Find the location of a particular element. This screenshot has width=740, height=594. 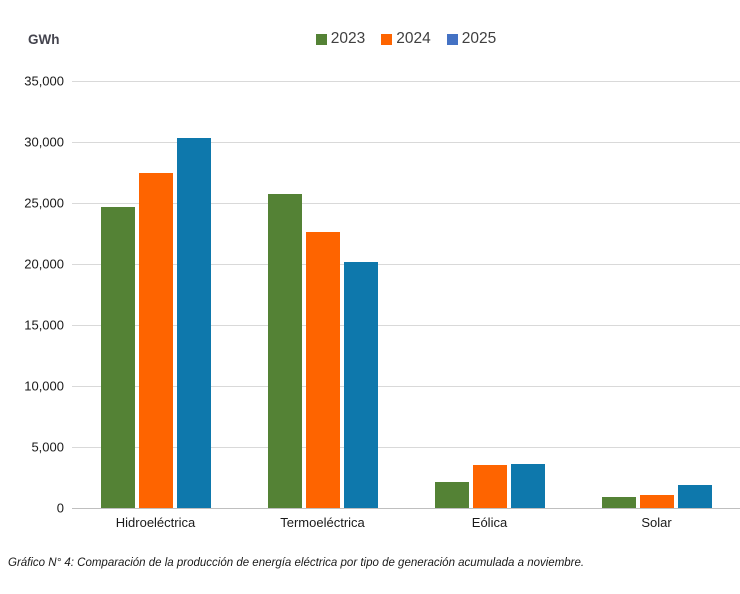

bar-eolica-2024 is located at coordinates (489, 486).